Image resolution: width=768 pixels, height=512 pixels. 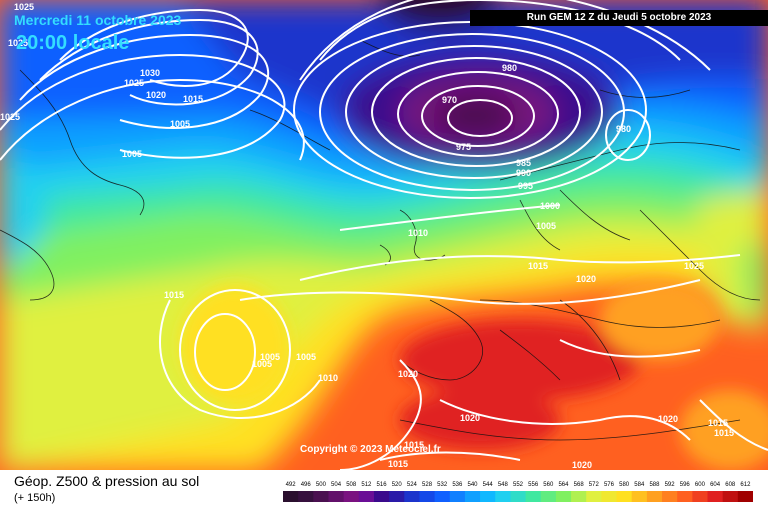 I want to click on color-scale-label: 544, so click(x=488, y=485).